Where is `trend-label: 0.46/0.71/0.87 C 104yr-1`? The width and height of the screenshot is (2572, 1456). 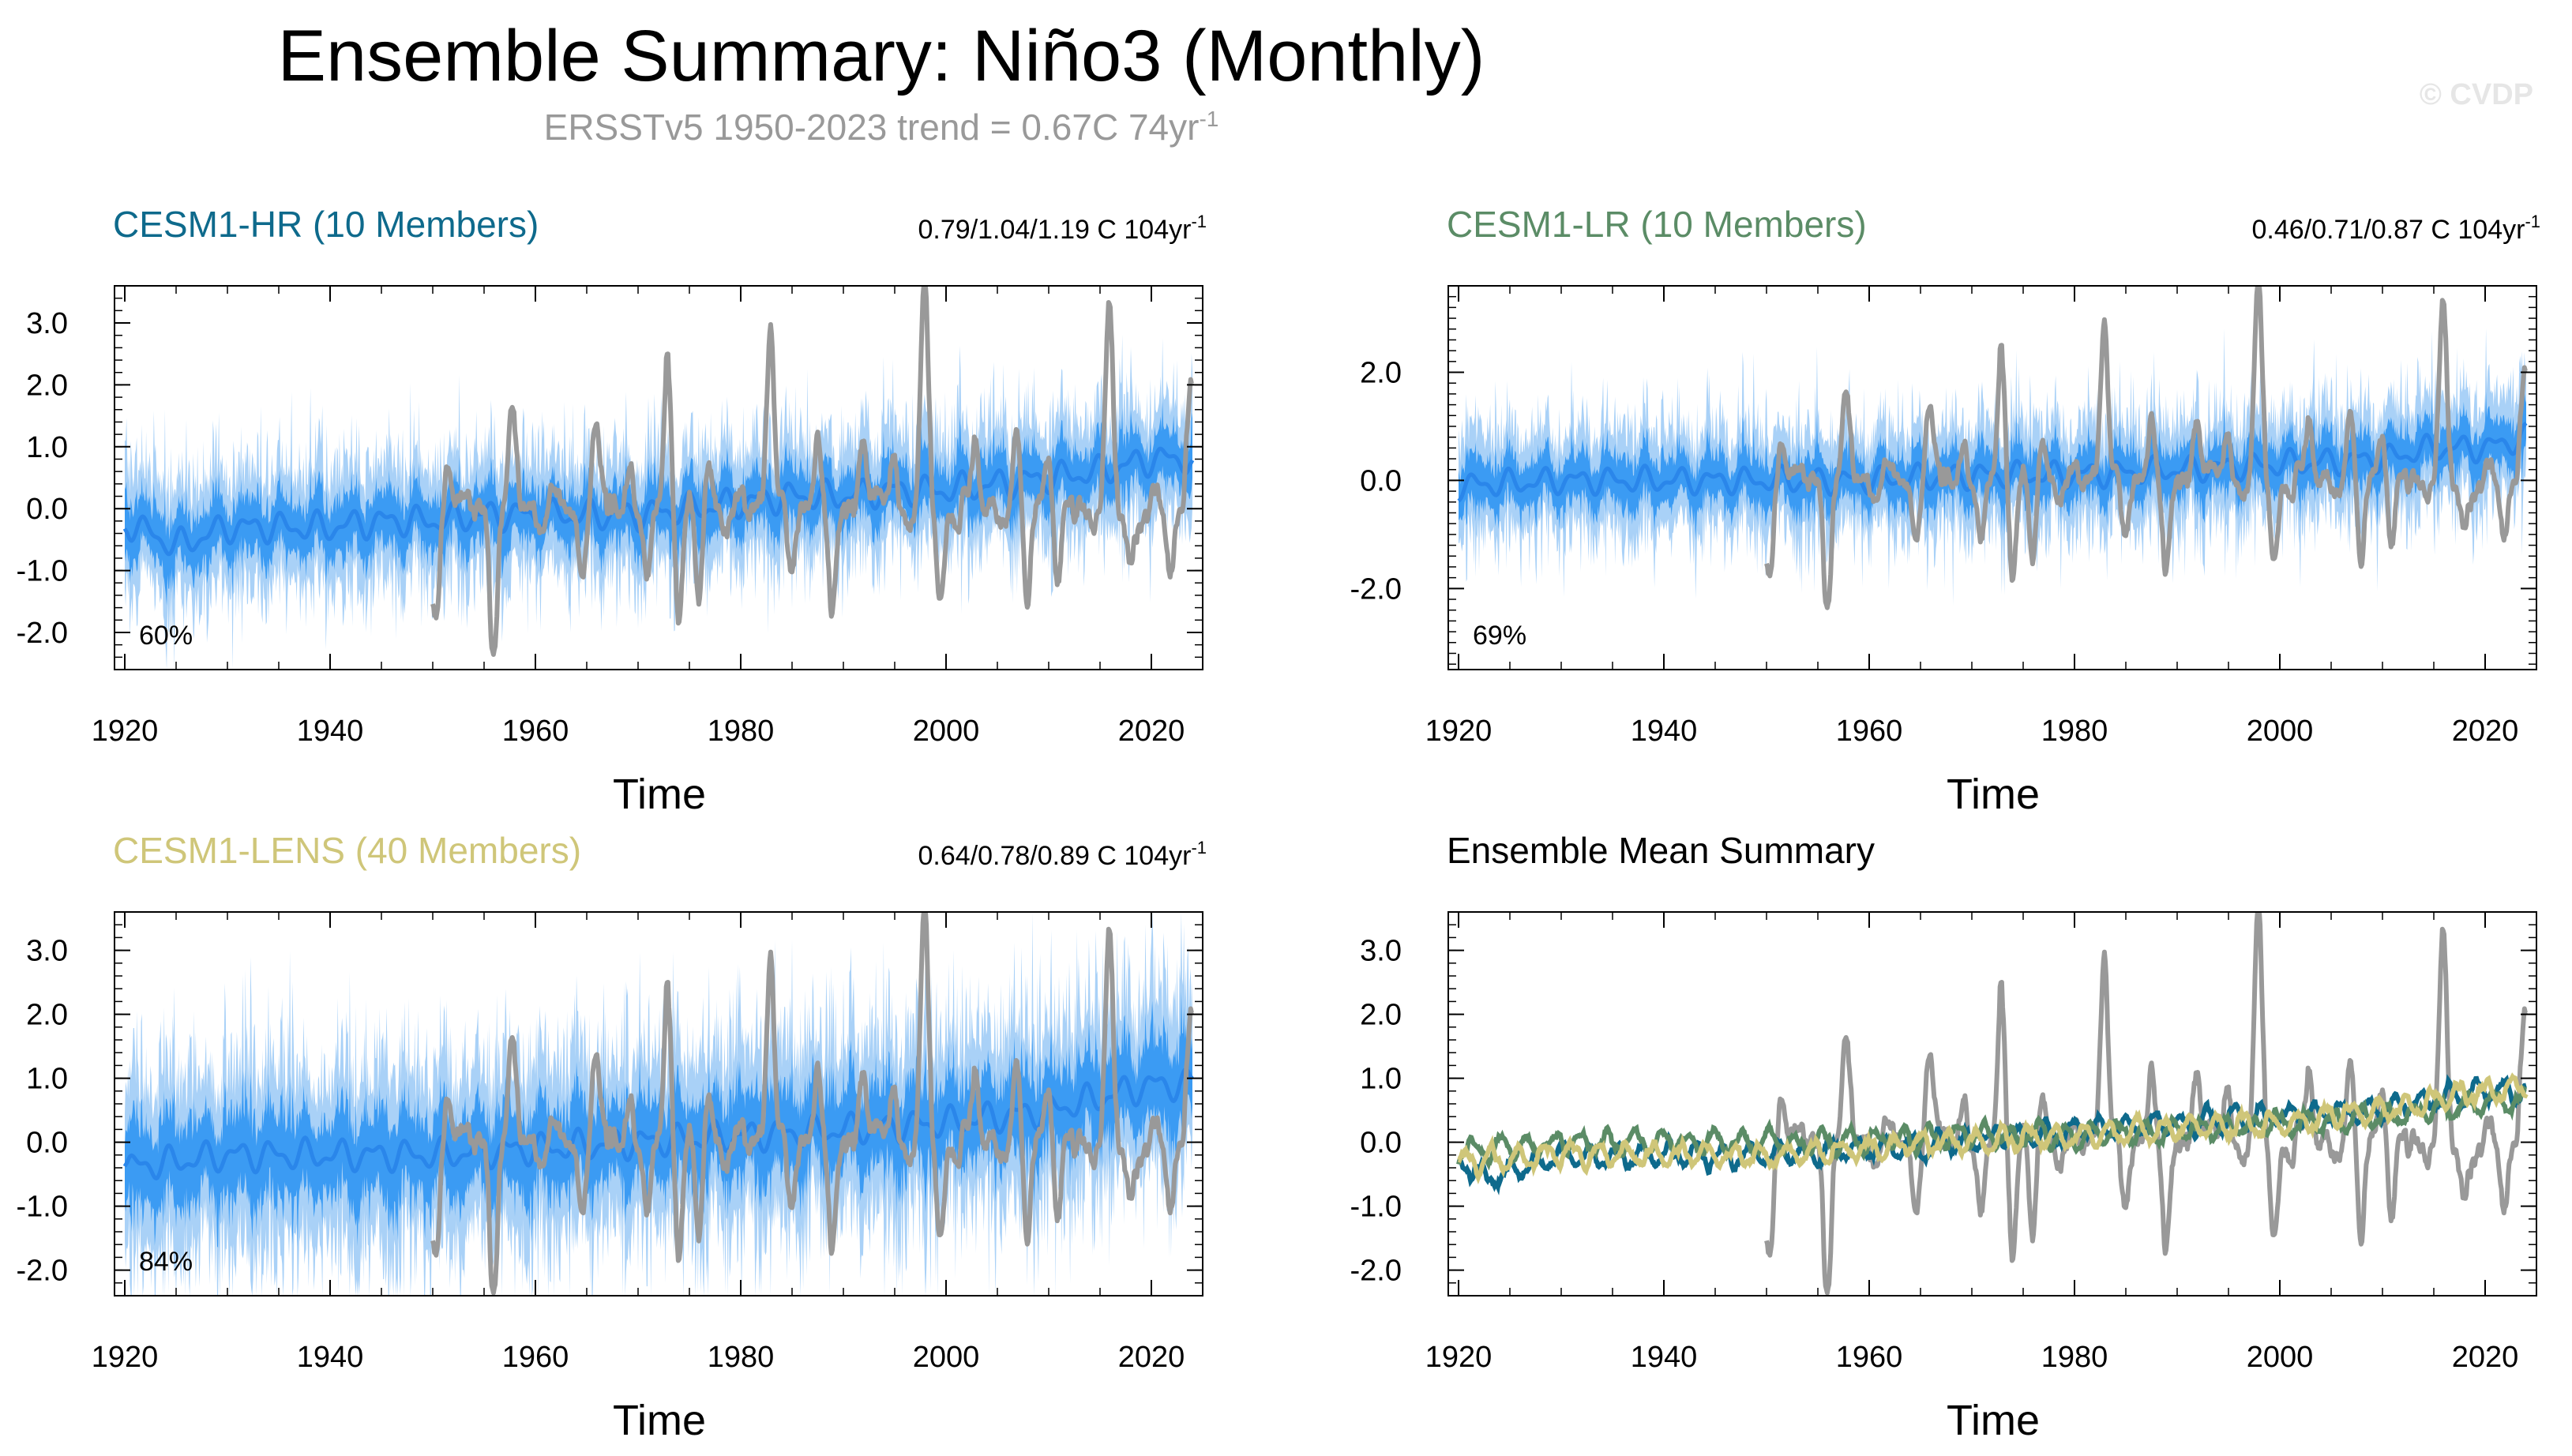 trend-label: 0.46/0.71/0.87 C 104yr-1 is located at coordinates (2396, 228).